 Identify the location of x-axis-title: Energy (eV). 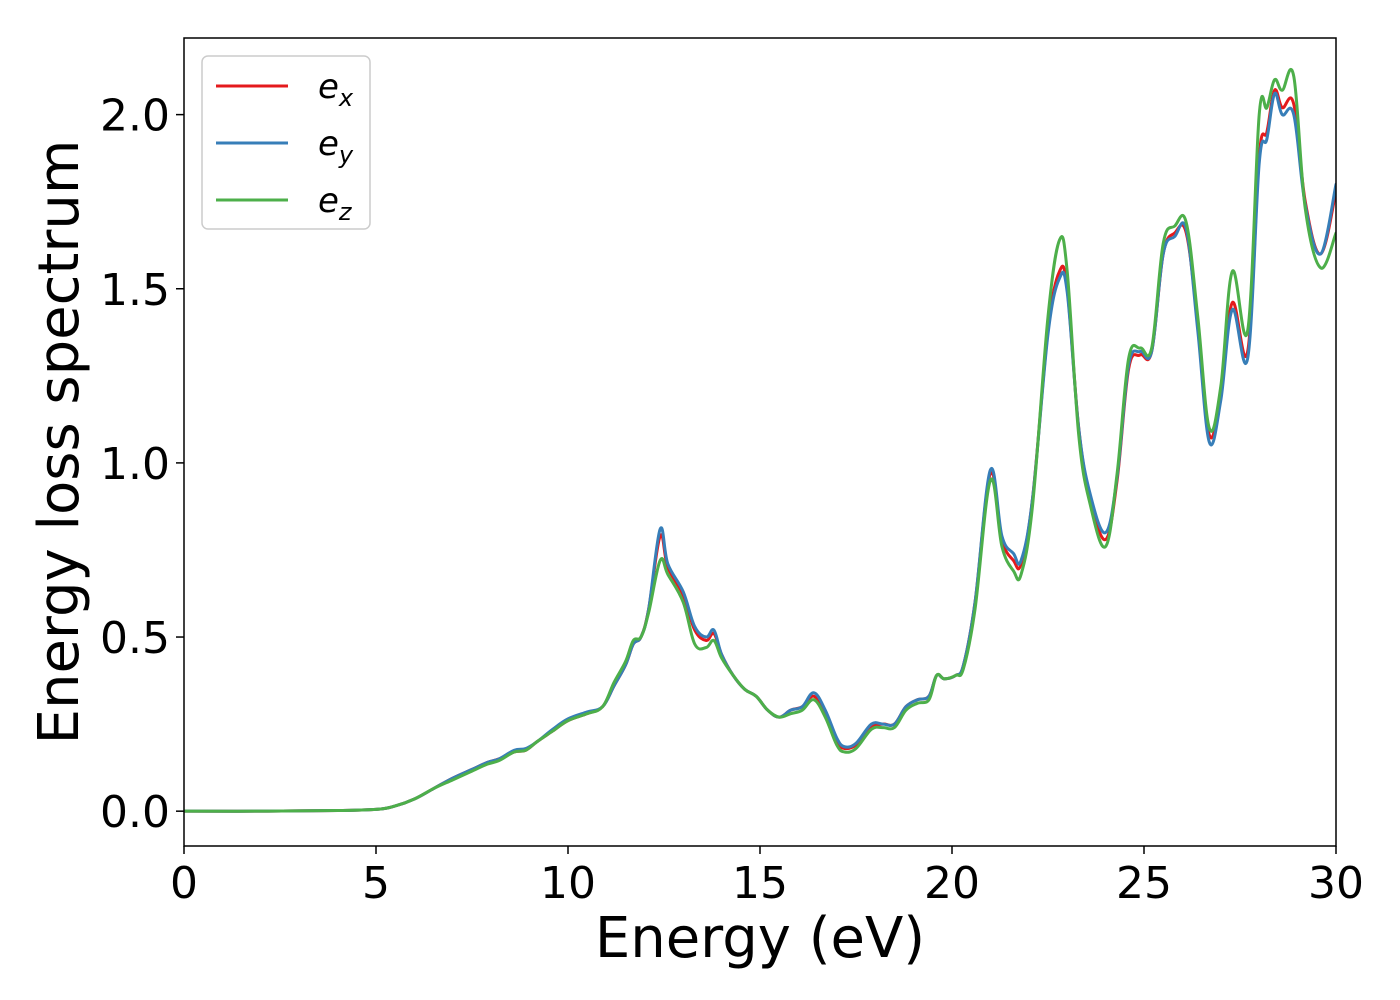
(760, 938).